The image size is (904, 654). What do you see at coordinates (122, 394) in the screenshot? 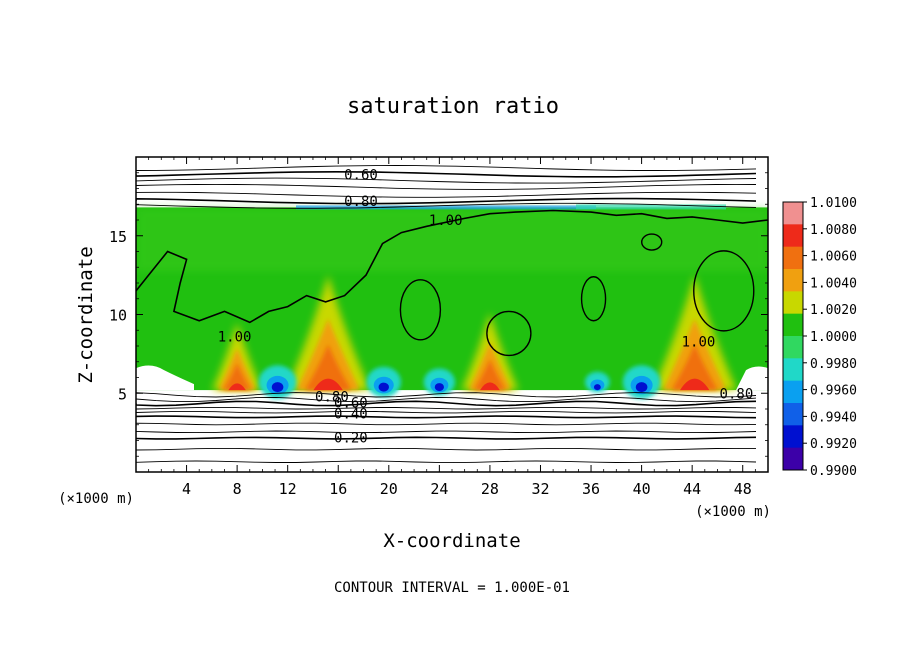
I see `y-tick-label-0: 5` at bounding box center [122, 394].